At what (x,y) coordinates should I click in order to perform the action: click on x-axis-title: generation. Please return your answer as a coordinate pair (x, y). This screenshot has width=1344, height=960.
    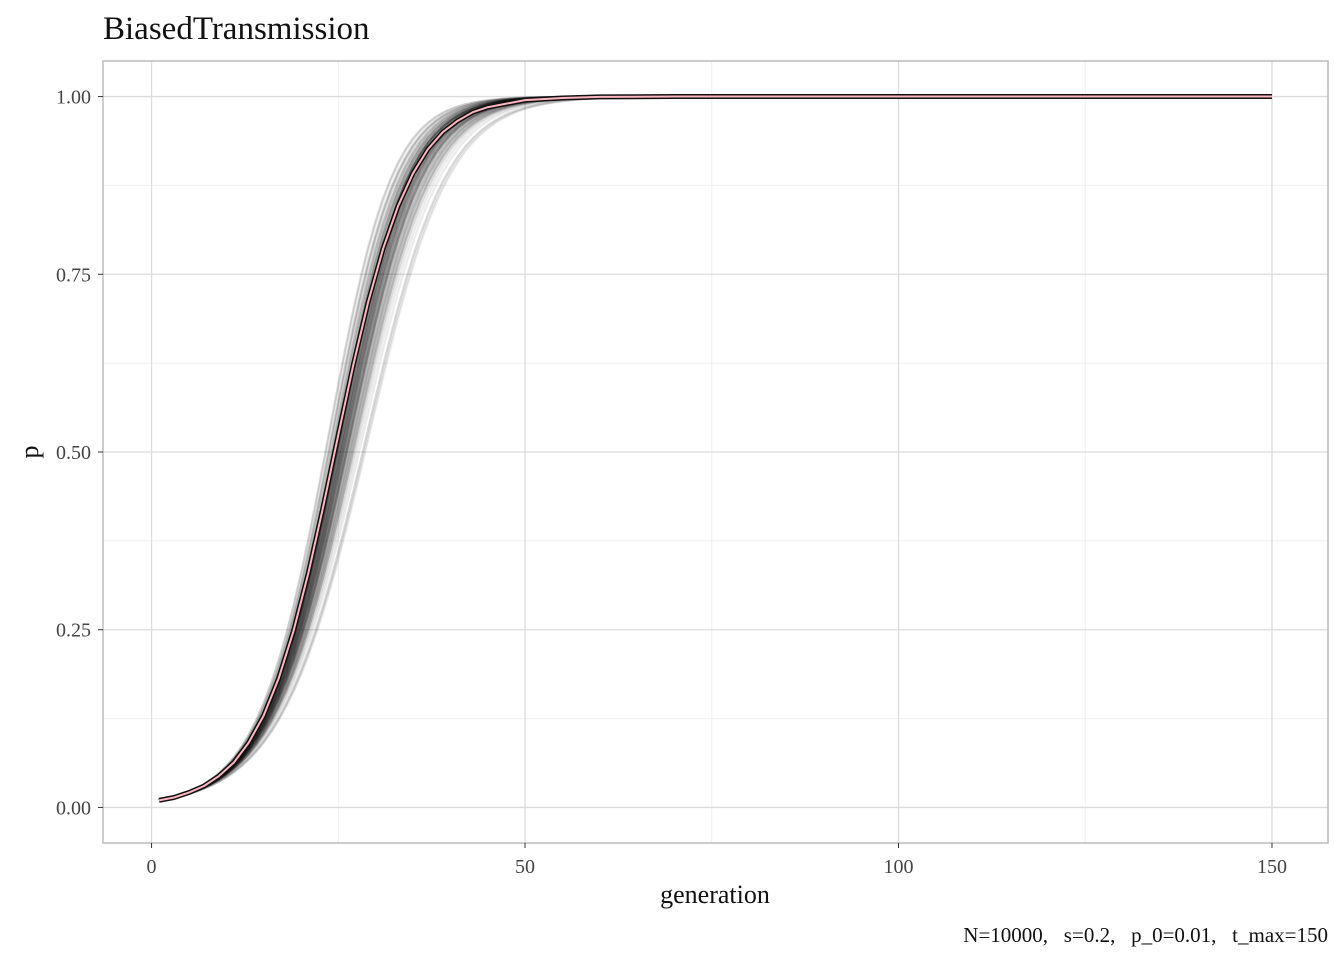
    Looking at the image, I should click on (715, 894).